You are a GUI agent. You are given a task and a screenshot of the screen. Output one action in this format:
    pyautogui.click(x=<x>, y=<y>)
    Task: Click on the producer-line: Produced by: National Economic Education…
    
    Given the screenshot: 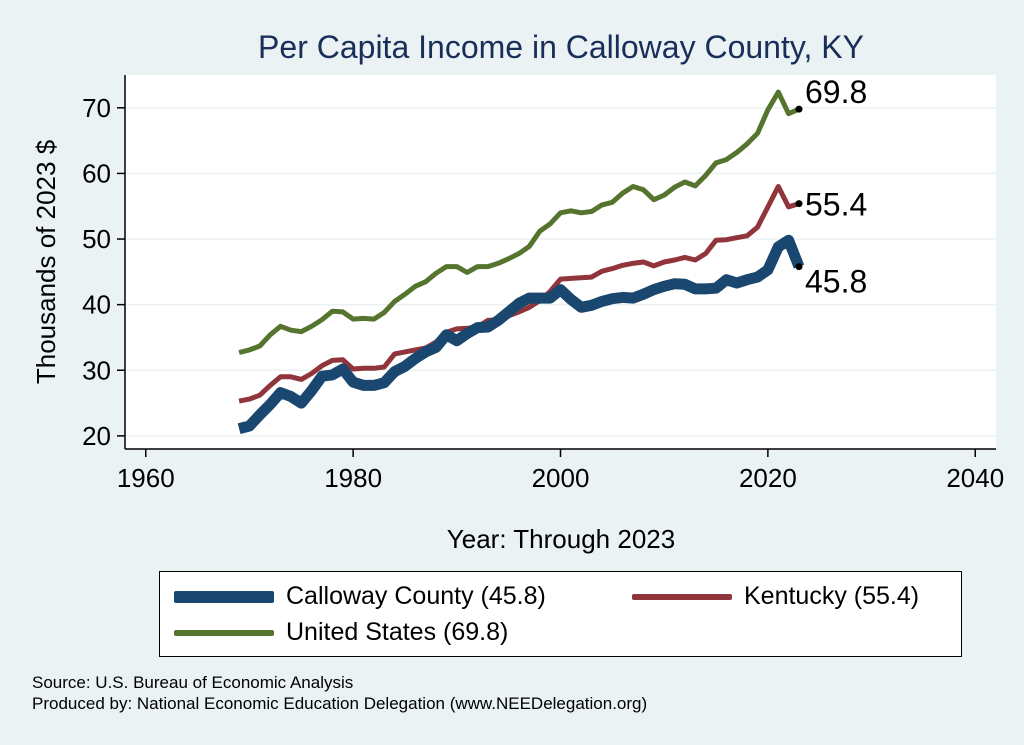 What is the action you would take?
    pyautogui.click(x=340, y=703)
    